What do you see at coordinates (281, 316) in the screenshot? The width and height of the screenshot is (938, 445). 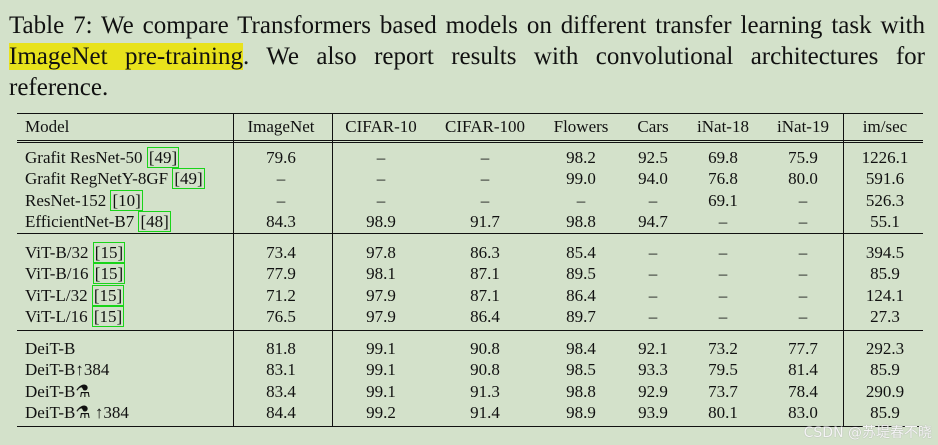 I see `table-cell: 76.5` at bounding box center [281, 316].